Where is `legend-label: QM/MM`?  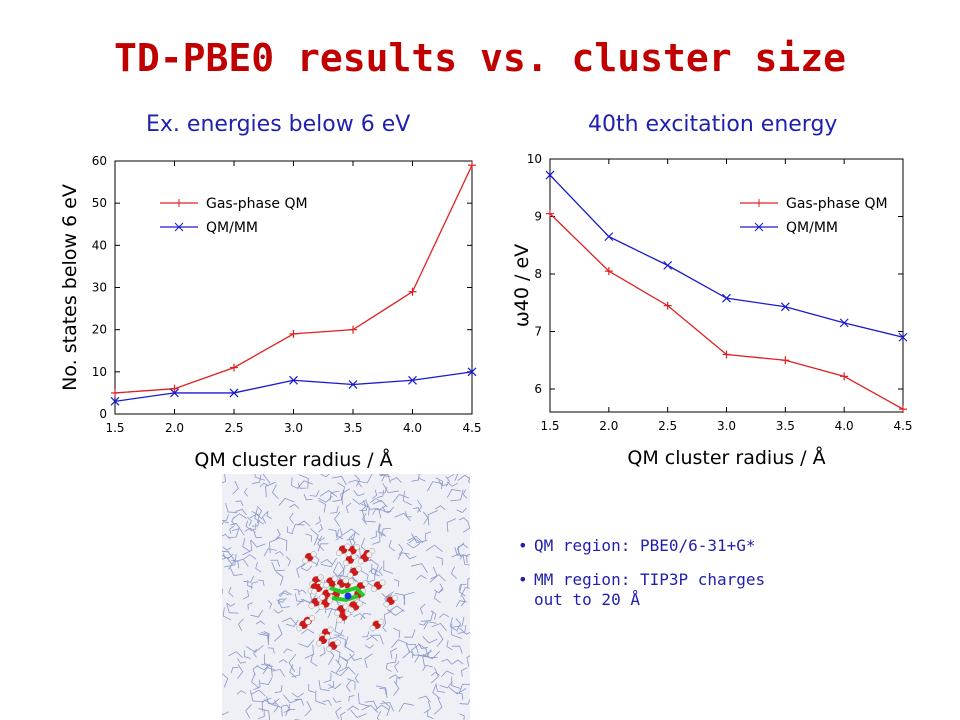 legend-label: QM/MM is located at coordinates (812, 228).